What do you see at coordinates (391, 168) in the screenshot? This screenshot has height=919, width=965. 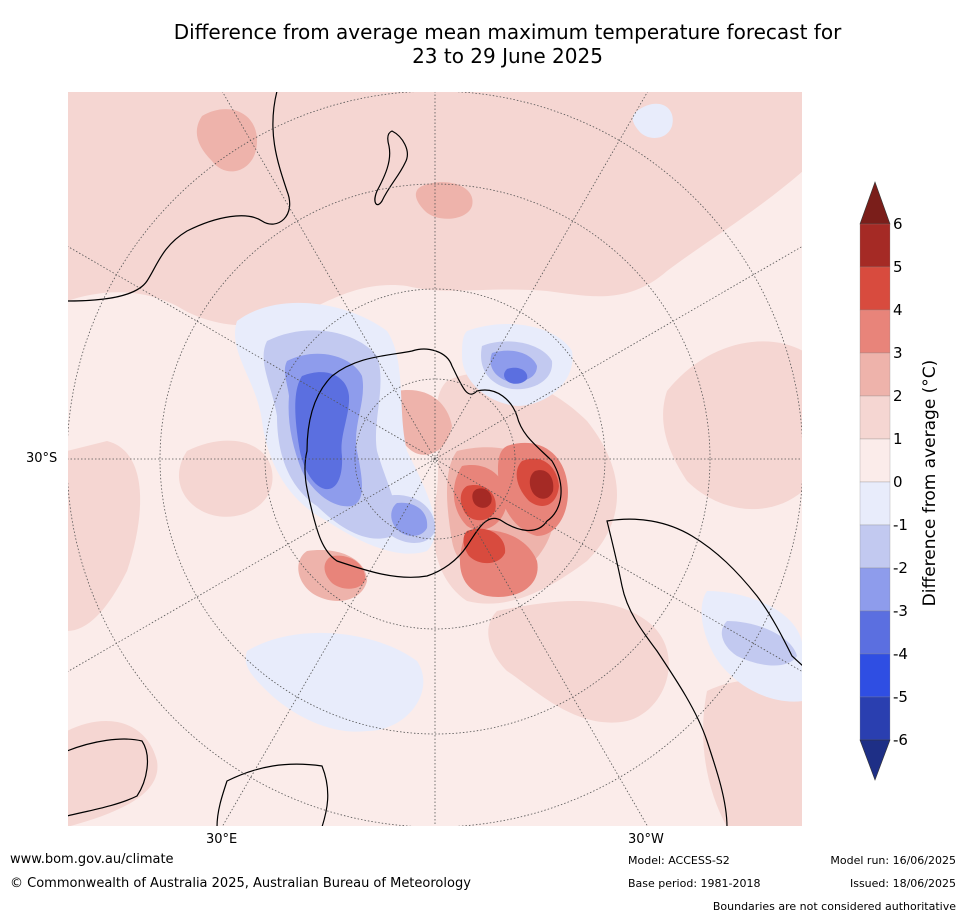 I see `new-zealand-coastline` at bounding box center [391, 168].